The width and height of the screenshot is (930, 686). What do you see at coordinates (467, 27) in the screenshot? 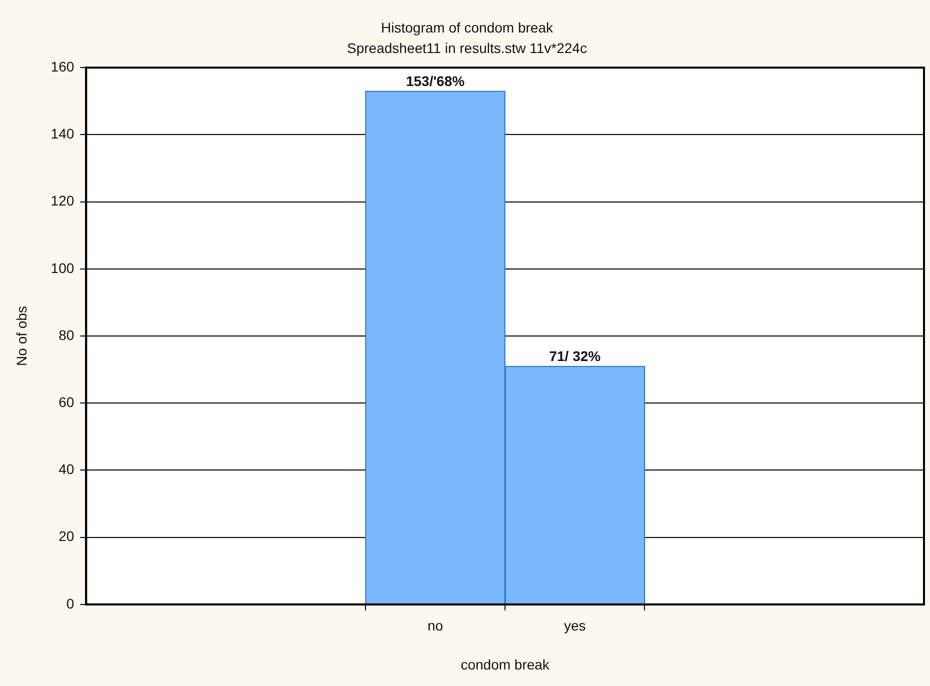
I see `chart-title: Histogram of condom break` at bounding box center [467, 27].